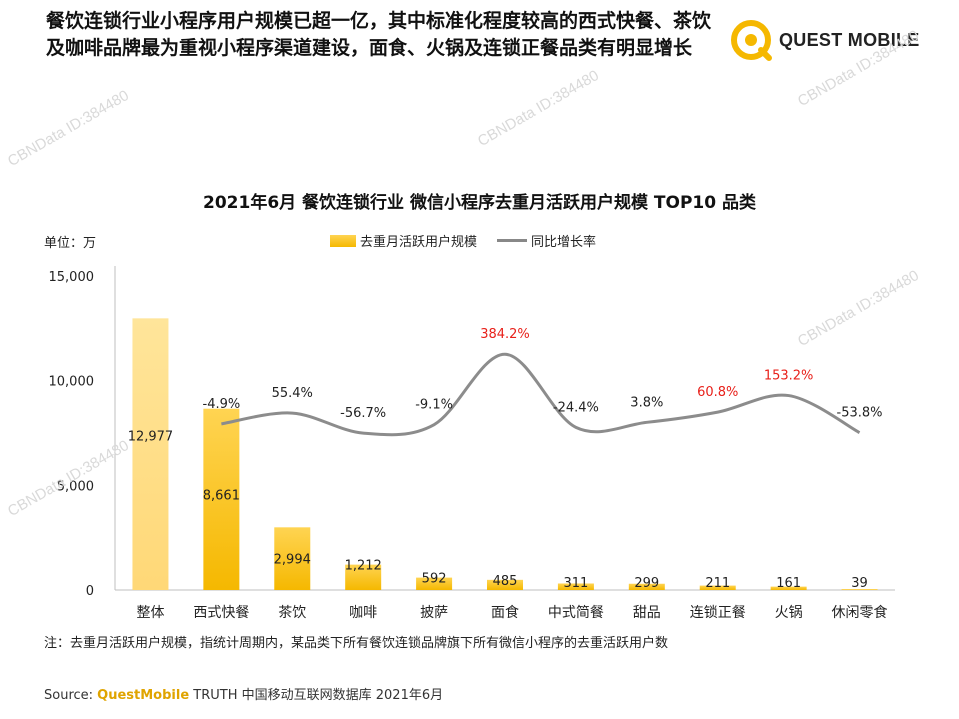 The image size is (959, 719). I want to click on legend: 去重月活跃用户规模 同比增长率, so click(463, 240).